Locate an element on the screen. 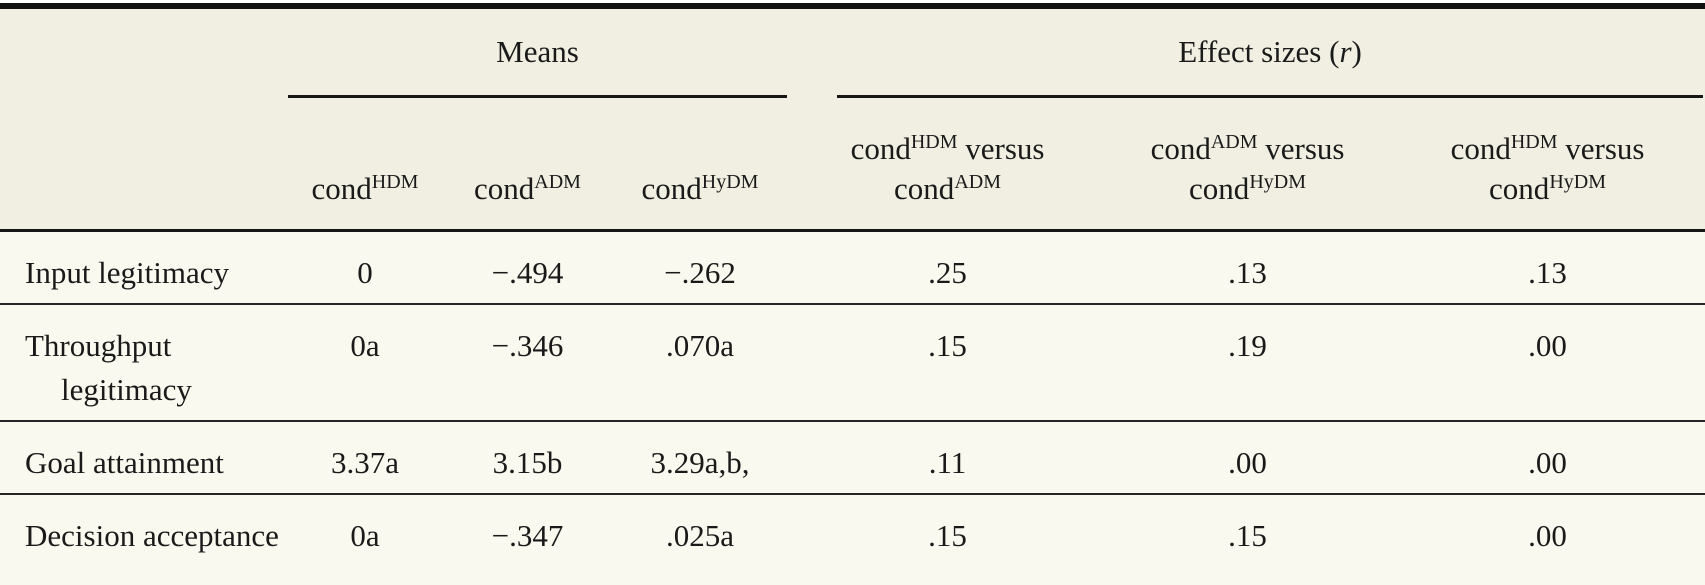 Image resolution: width=1705 pixels, height=585 pixels. two-line-header: condHDM versus condHyDM is located at coordinates (1548, 169).